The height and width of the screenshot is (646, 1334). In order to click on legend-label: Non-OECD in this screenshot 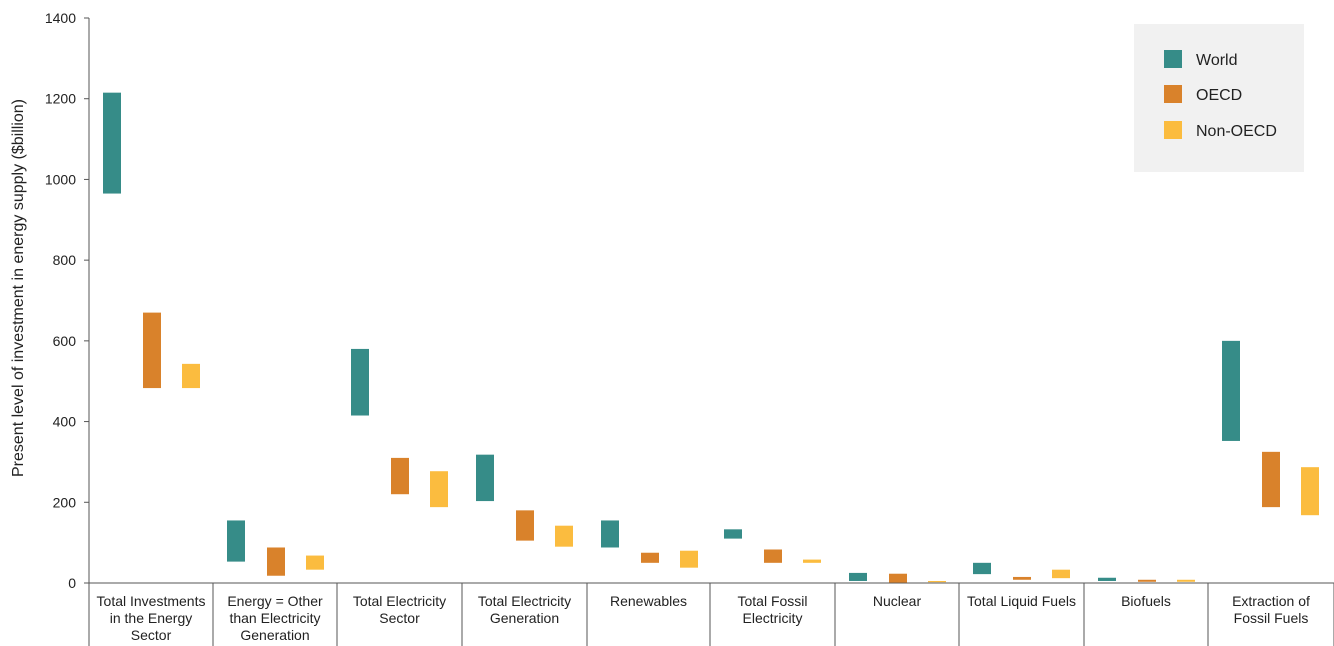, I will do `click(1236, 131)`.